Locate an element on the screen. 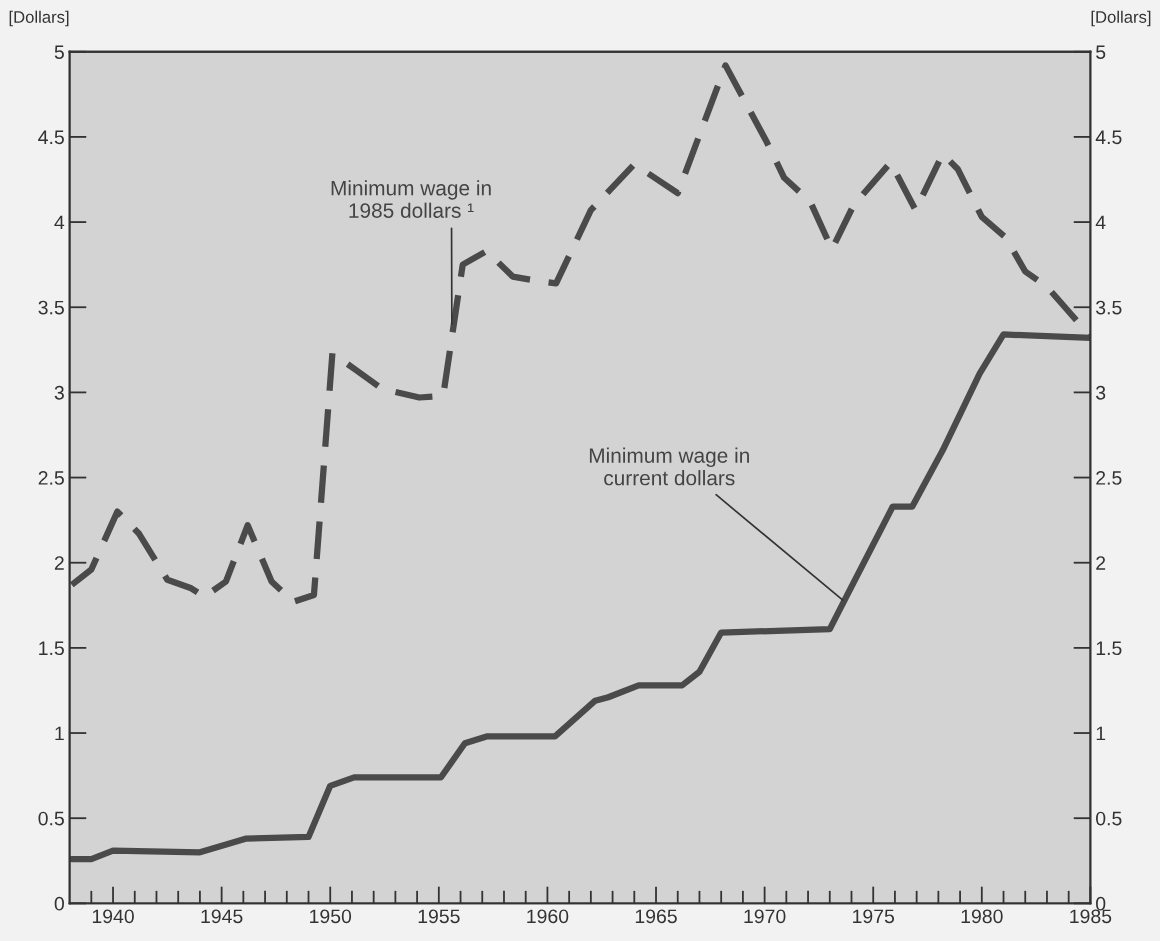 Image resolution: width=1160 pixels, height=941 pixels. y-tick-label: 3.5 is located at coordinates (51, 307).